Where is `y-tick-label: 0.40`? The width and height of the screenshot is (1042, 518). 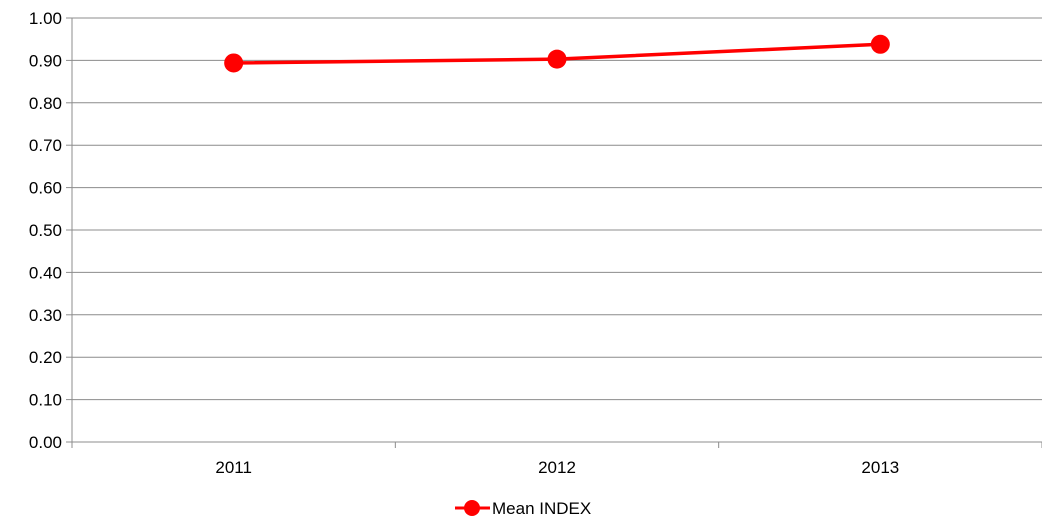
y-tick-label: 0.40 is located at coordinates (45, 272).